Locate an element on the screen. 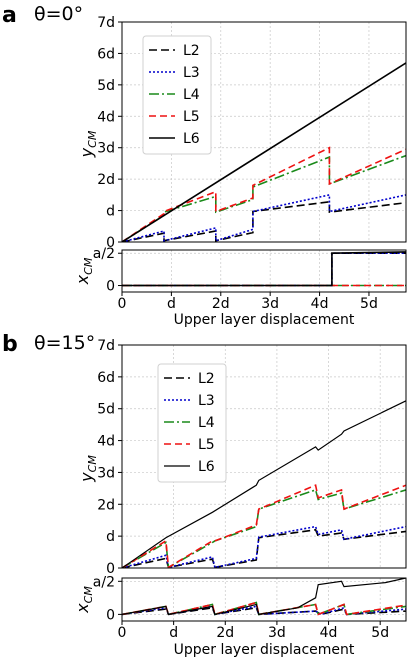  series-L3-bottom-line is located at coordinates (264, 269).